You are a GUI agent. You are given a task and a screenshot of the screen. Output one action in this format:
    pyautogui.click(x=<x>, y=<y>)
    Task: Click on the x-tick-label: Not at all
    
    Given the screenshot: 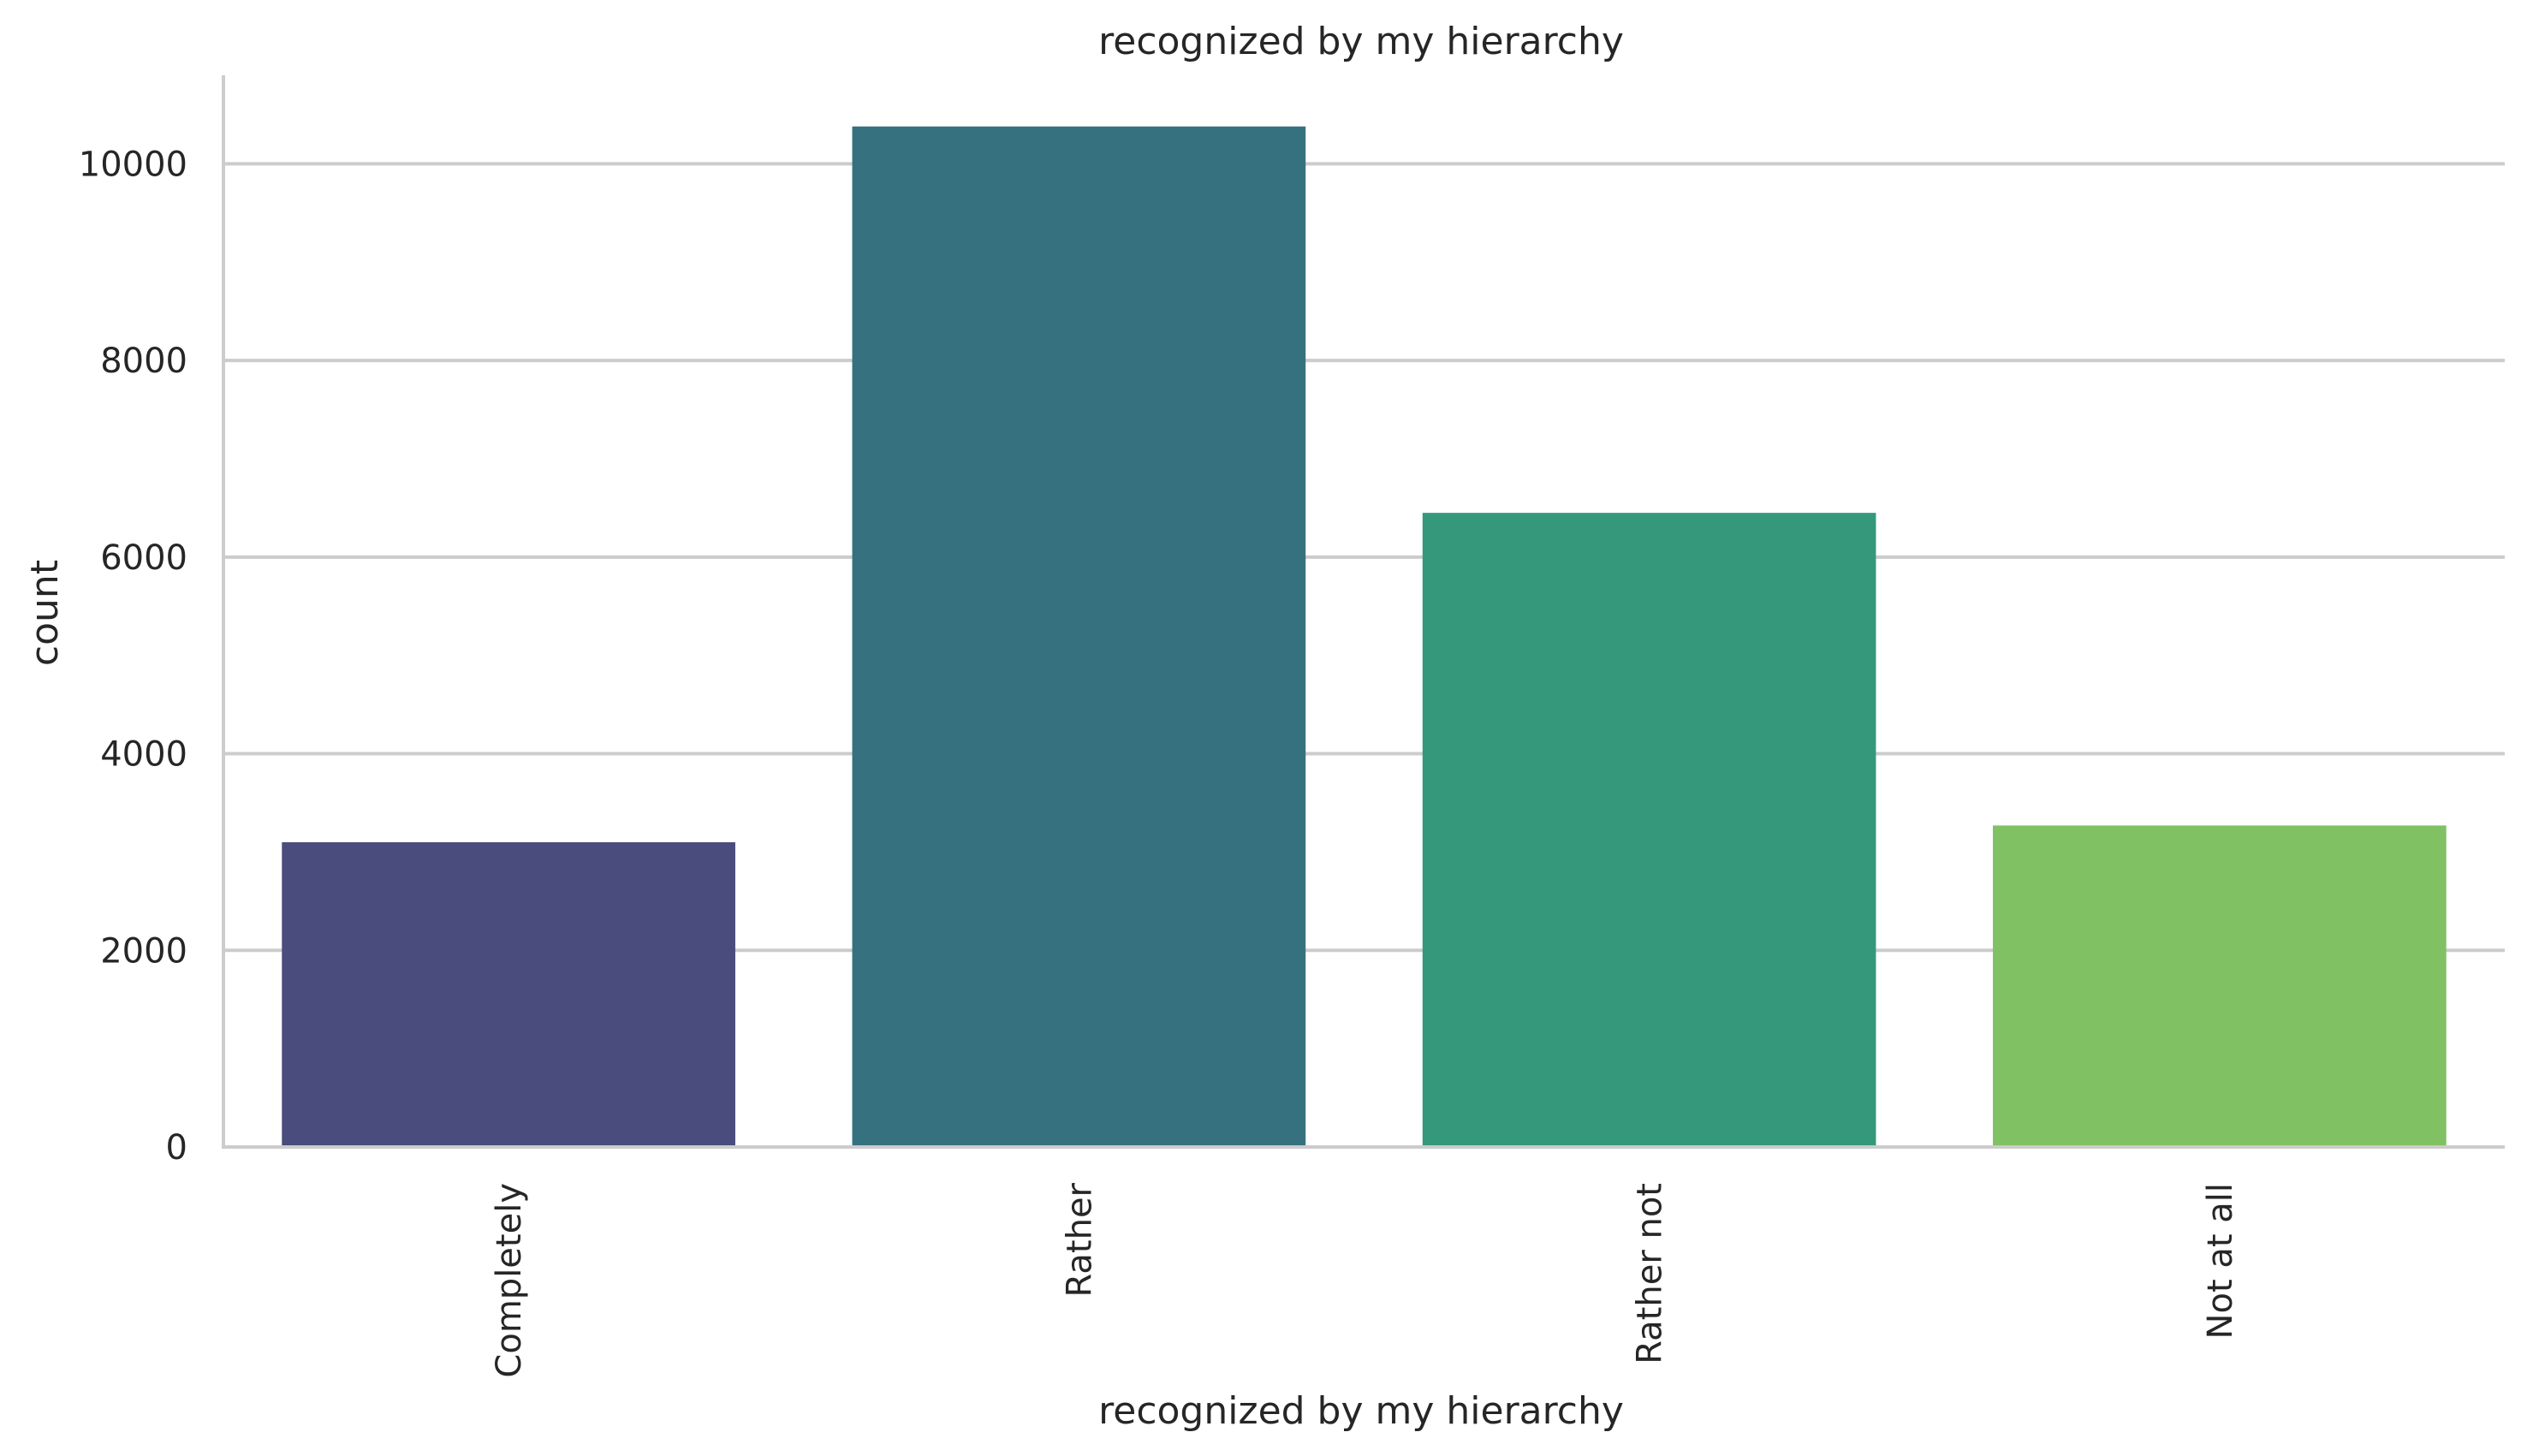 What is the action you would take?
    pyautogui.click(x=2221, y=1261)
    